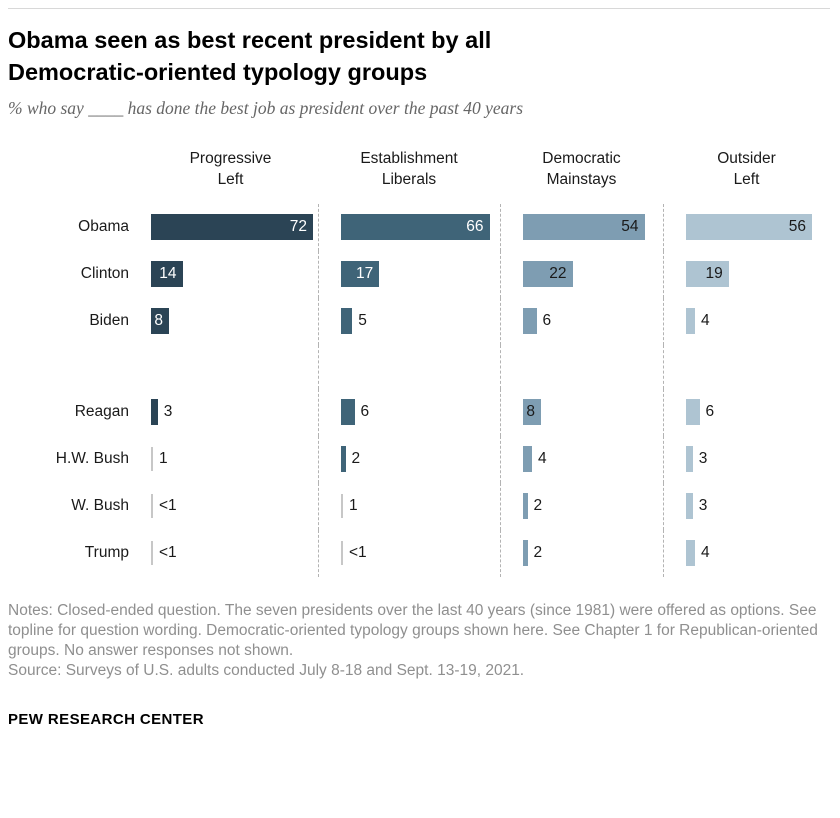 The image size is (840, 818). I want to click on column-header-line: Outsider, so click(746, 159).